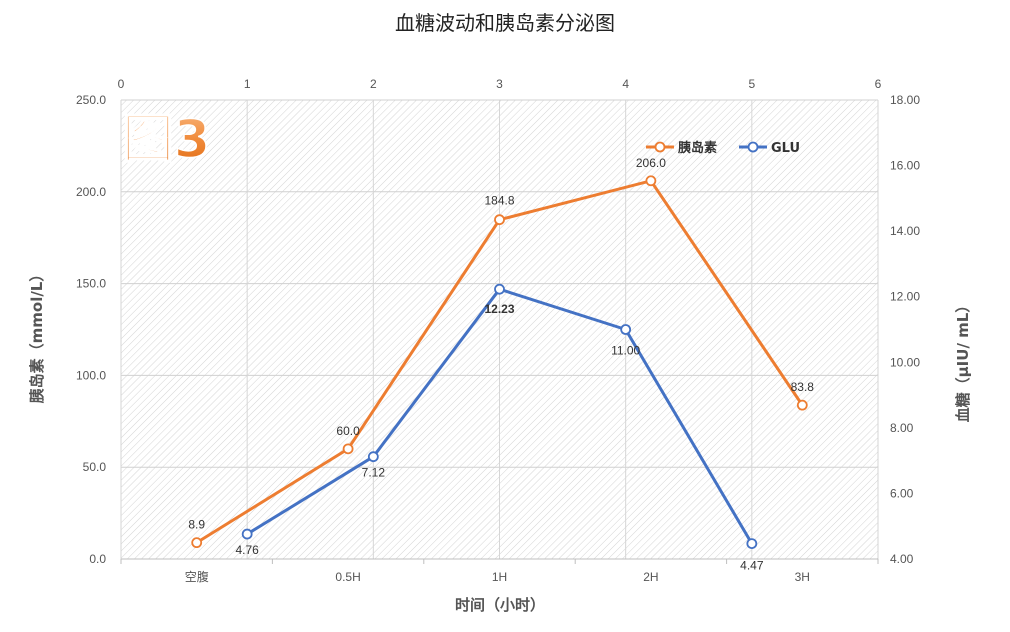 Image resolution: width=1010 pixels, height=632 pixels. Describe the element at coordinates (121, 84) in the screenshot. I see `top-x-tick-label: 0` at that location.